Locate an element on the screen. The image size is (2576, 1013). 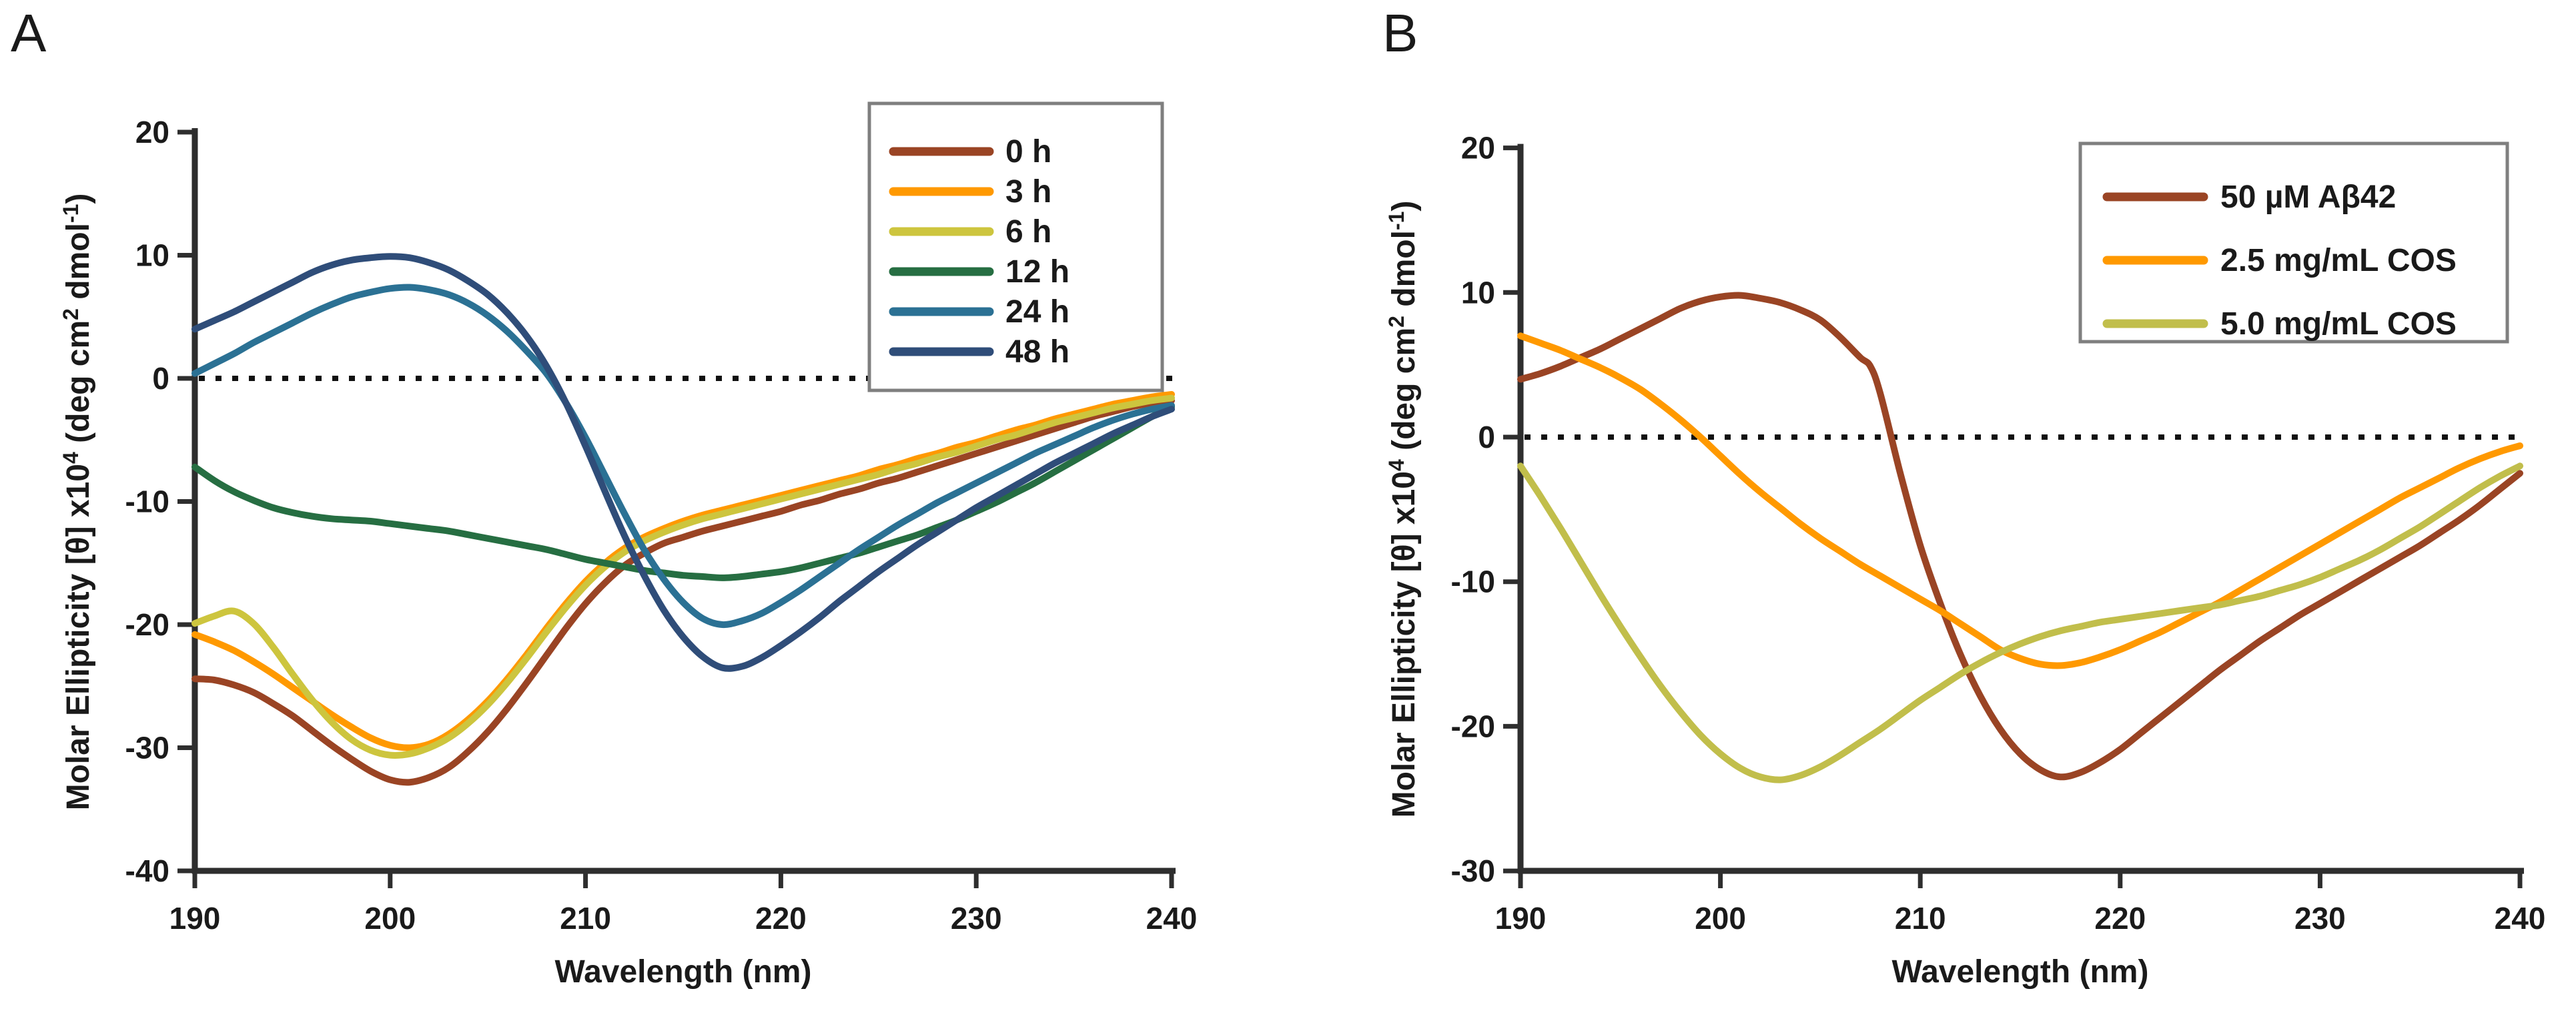
panel-b-y-tick-label: -10 is located at coordinates (1473, 582).